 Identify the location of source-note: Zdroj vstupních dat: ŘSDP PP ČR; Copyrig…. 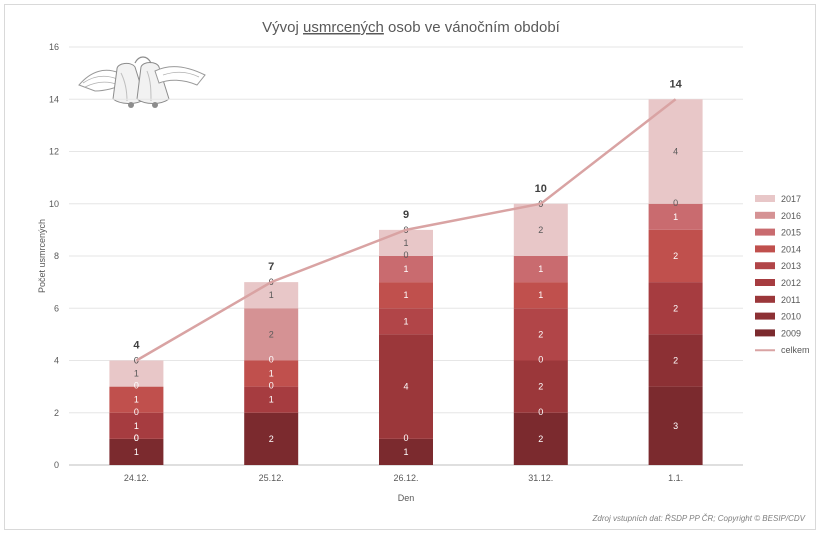
(699, 518).